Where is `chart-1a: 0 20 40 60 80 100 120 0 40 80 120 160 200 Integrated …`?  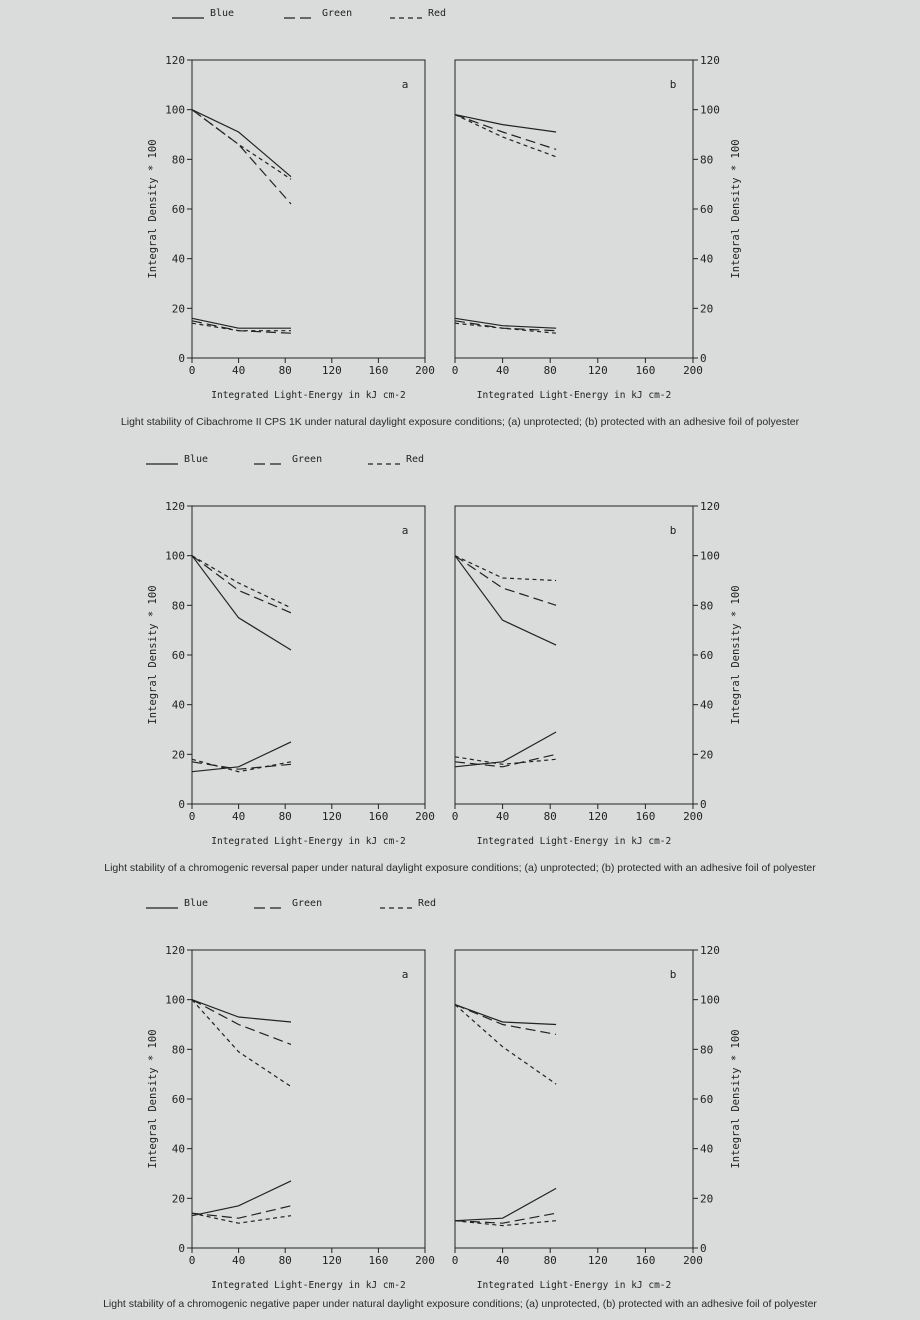 chart-1a: 0 20 40 60 80 100 120 0 40 80 120 160 200 Integrated … is located at coordinates (291, 227).